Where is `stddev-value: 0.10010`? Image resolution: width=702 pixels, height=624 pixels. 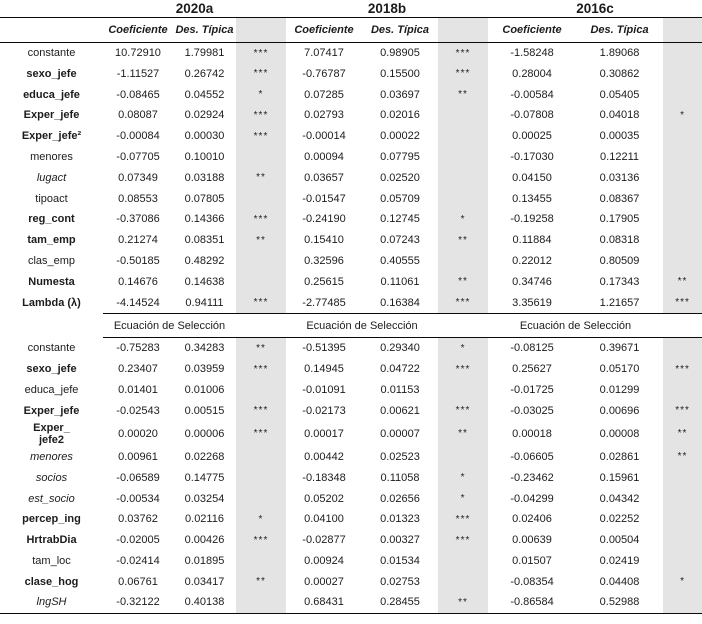
stddev-value: 0.10010 is located at coordinates (204, 157).